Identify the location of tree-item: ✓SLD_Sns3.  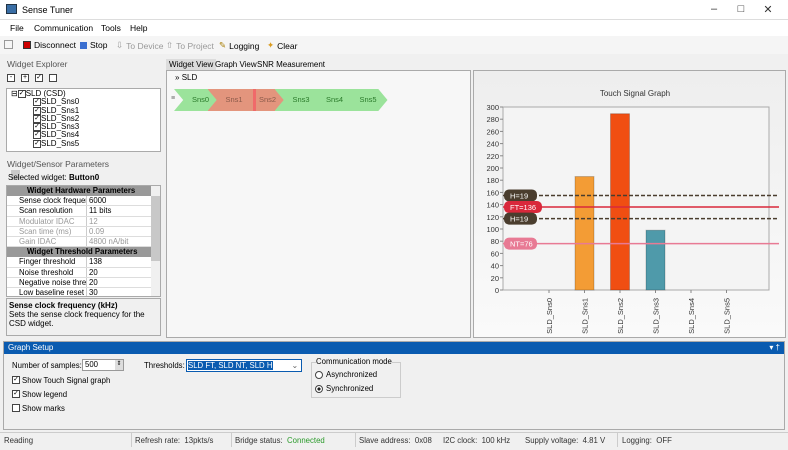
(56, 127).